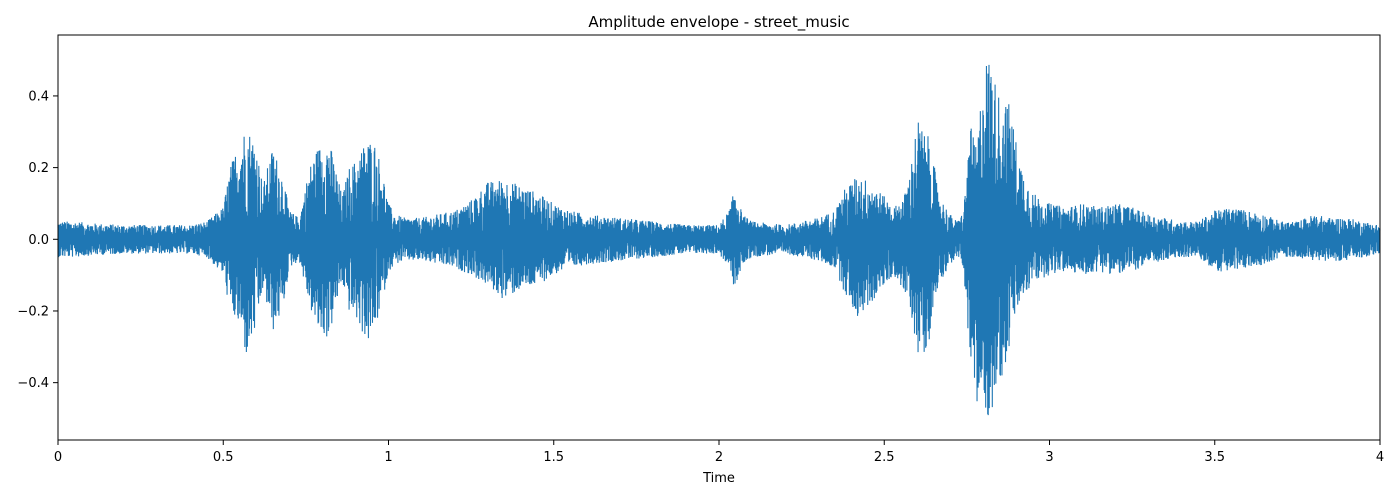  Describe the element at coordinates (33, 383) in the screenshot. I see `y-tick-label: −0.4` at that location.